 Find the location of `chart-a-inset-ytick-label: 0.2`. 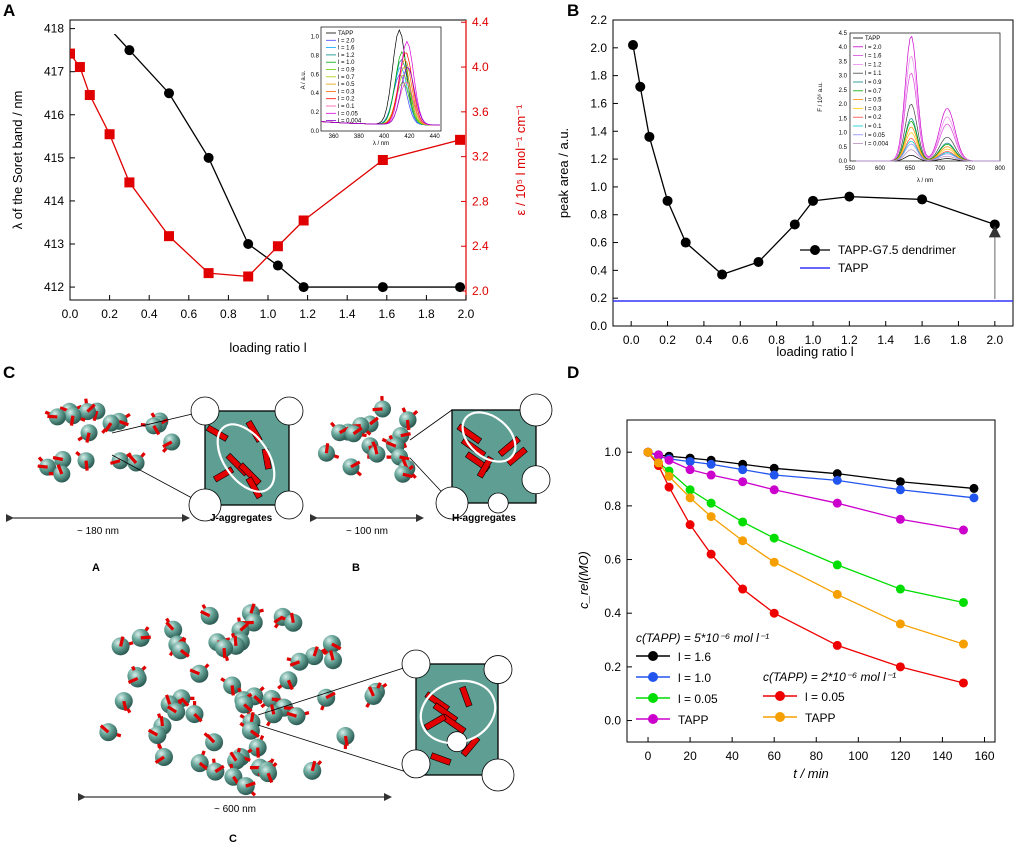

chart-a-inset-ytick-label: 0.2 is located at coordinates (315, 113).